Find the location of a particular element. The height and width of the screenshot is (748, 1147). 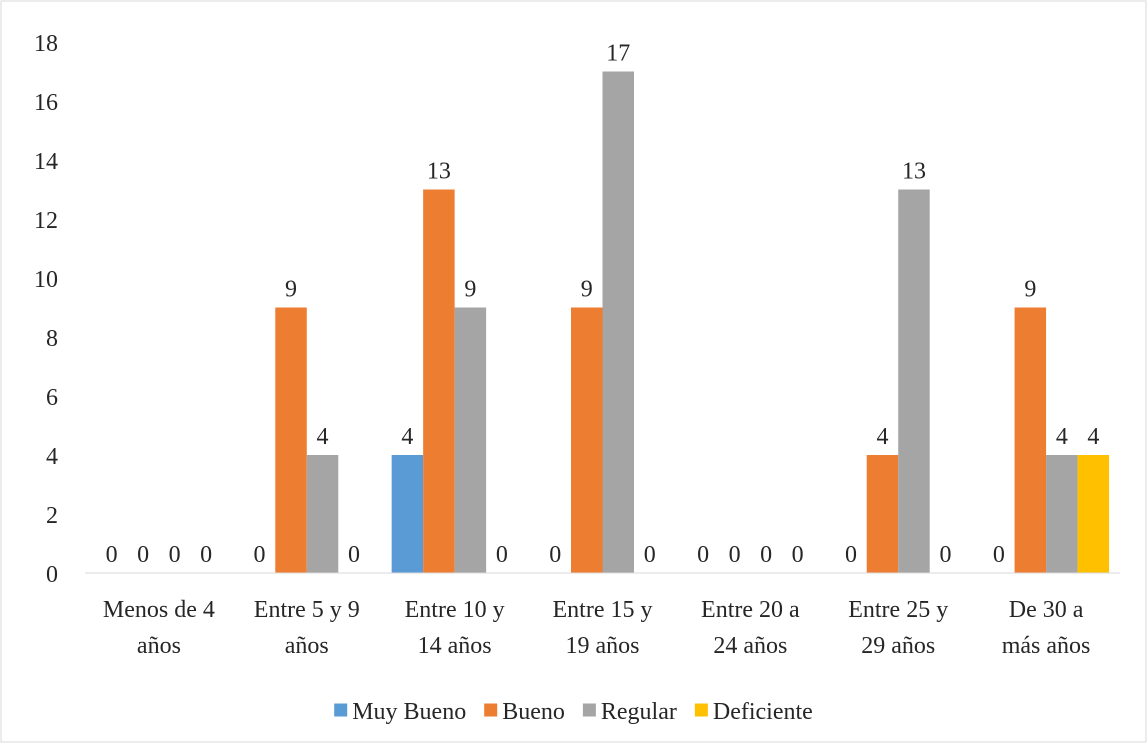

y-tick-label: 6 is located at coordinates (52, 398).